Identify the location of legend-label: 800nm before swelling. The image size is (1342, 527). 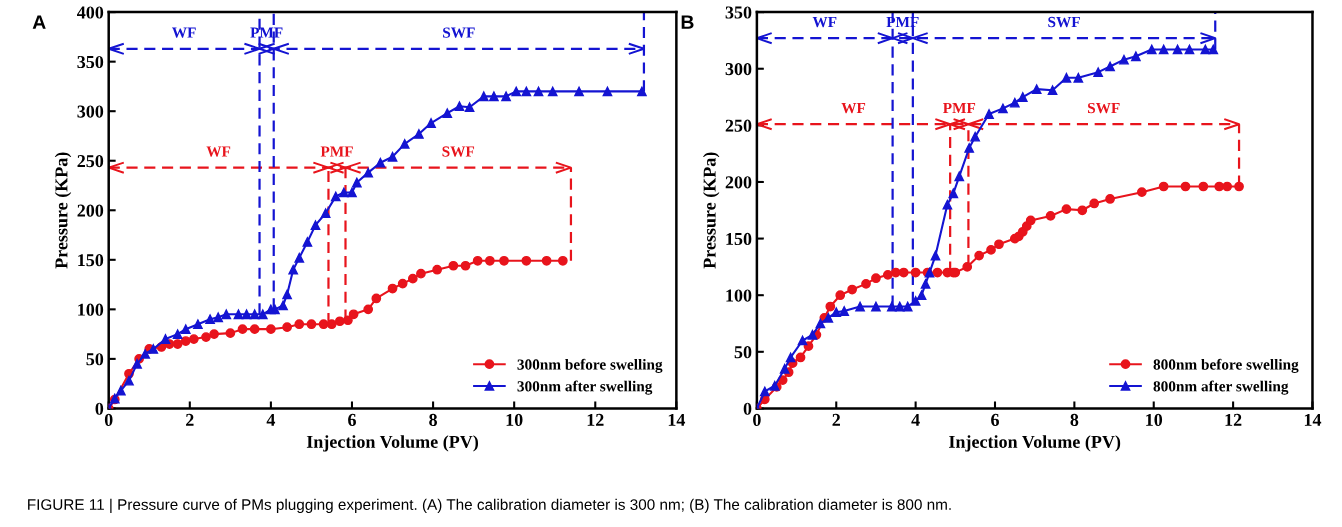
(1226, 365).